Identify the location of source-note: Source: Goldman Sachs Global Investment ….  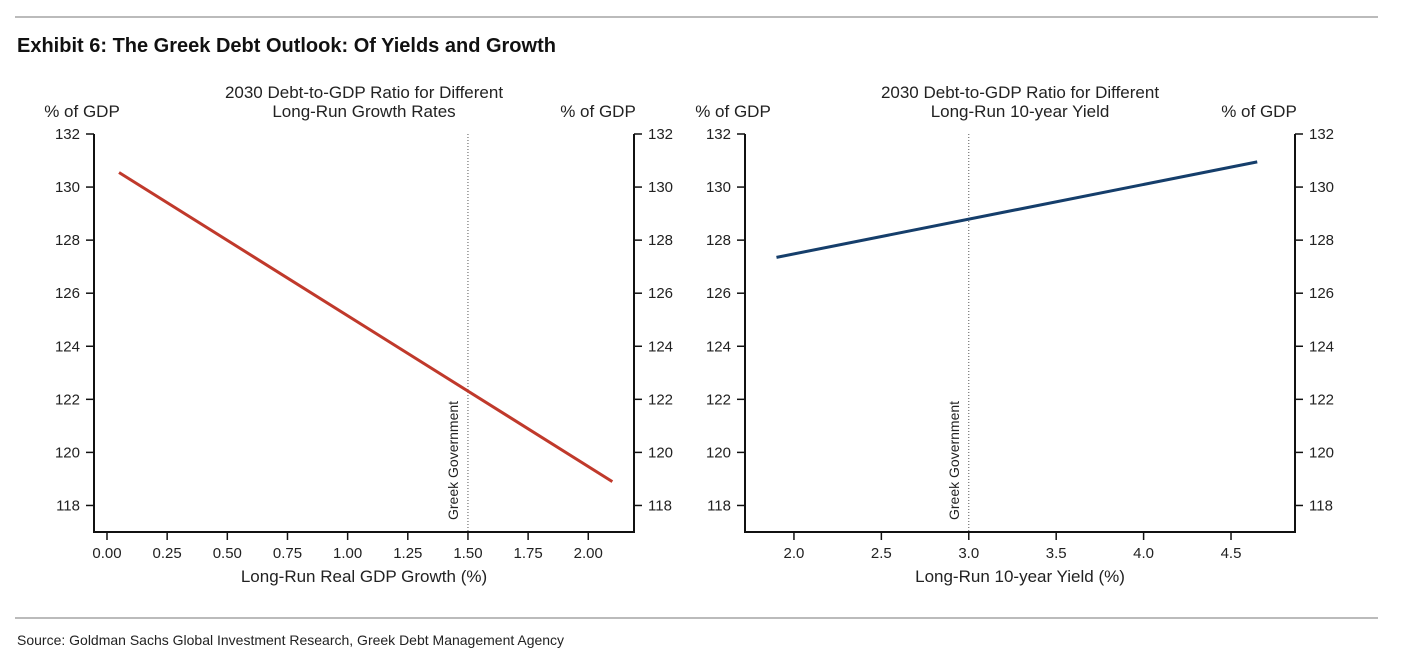
(290, 640).